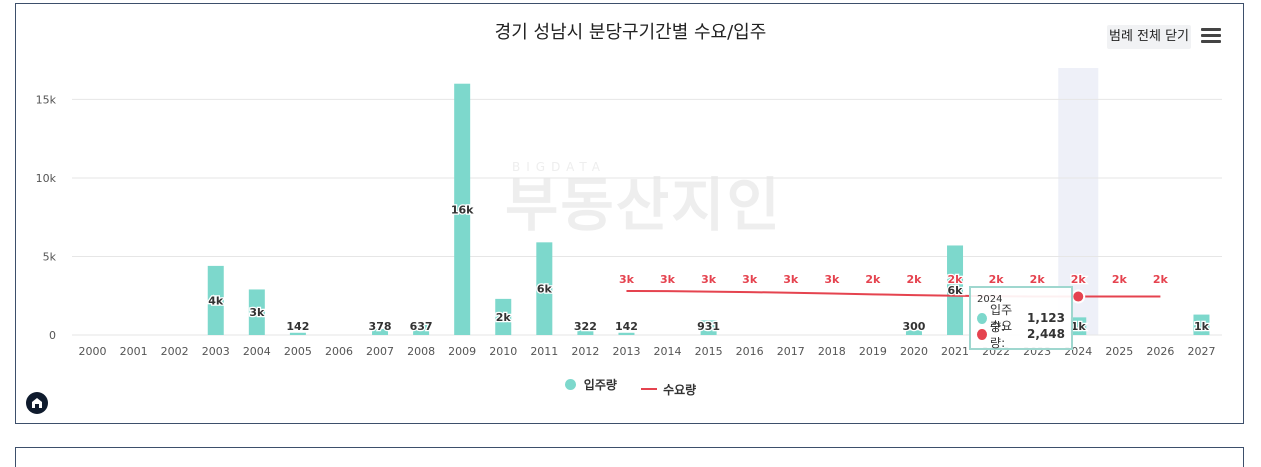 Image resolution: width=1261 pixels, height=467 pixels. I want to click on x-tick-label: 2004, so click(257, 351).